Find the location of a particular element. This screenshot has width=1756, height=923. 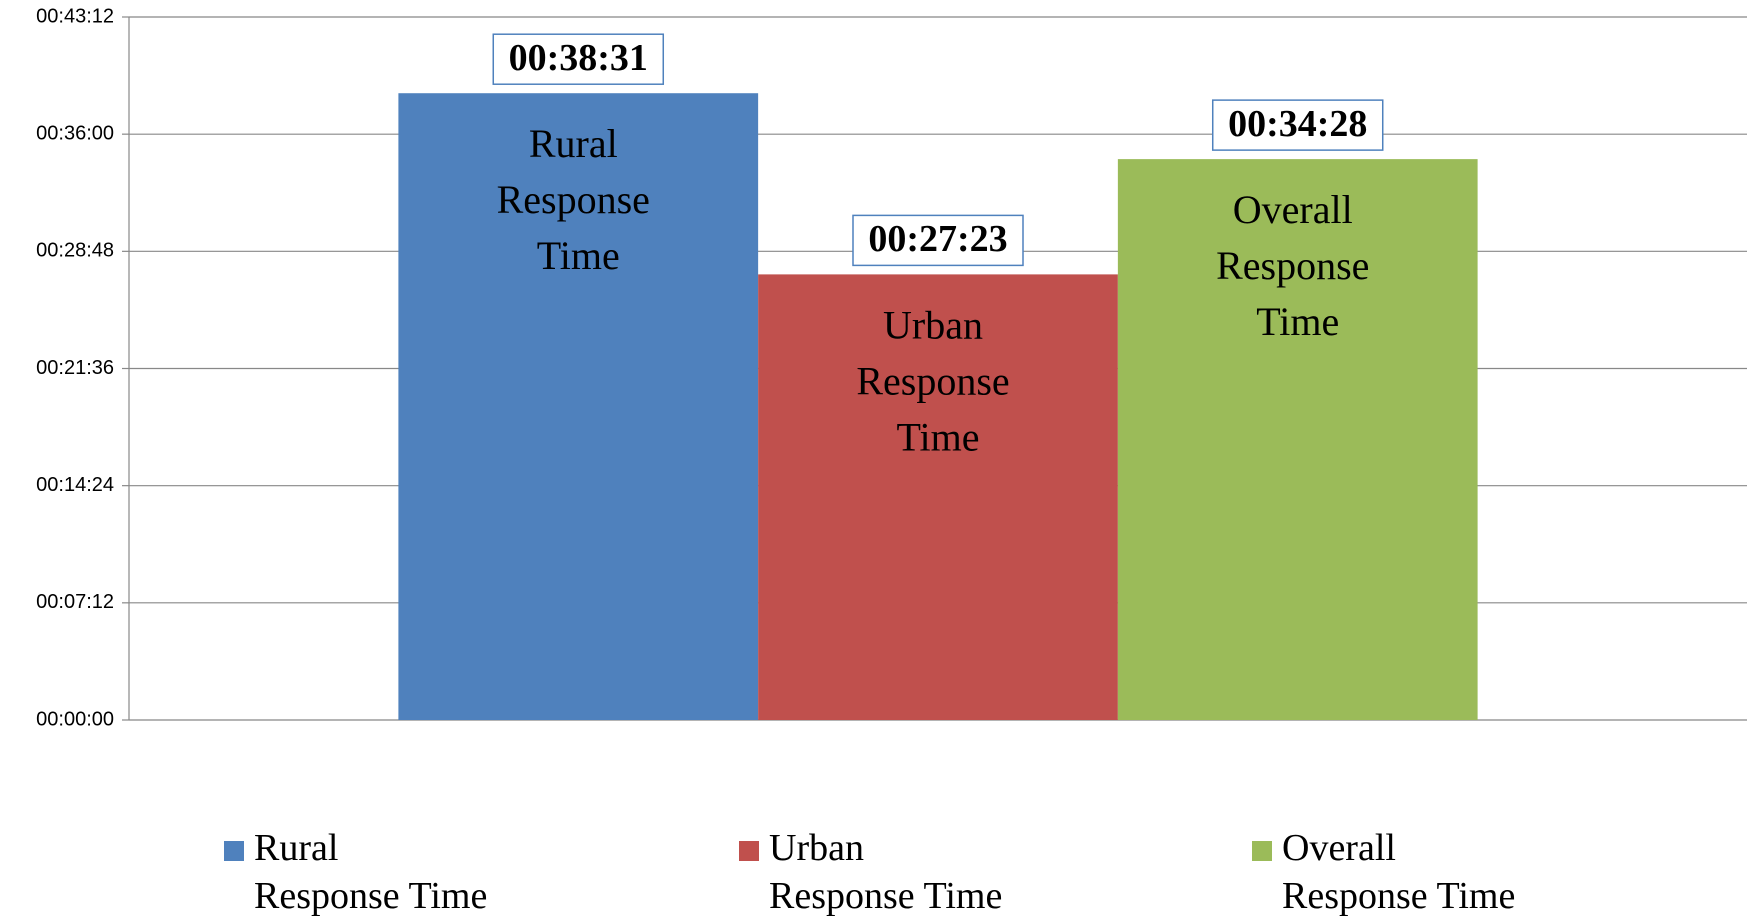

data-label: 00:38:31 is located at coordinates (578, 58).